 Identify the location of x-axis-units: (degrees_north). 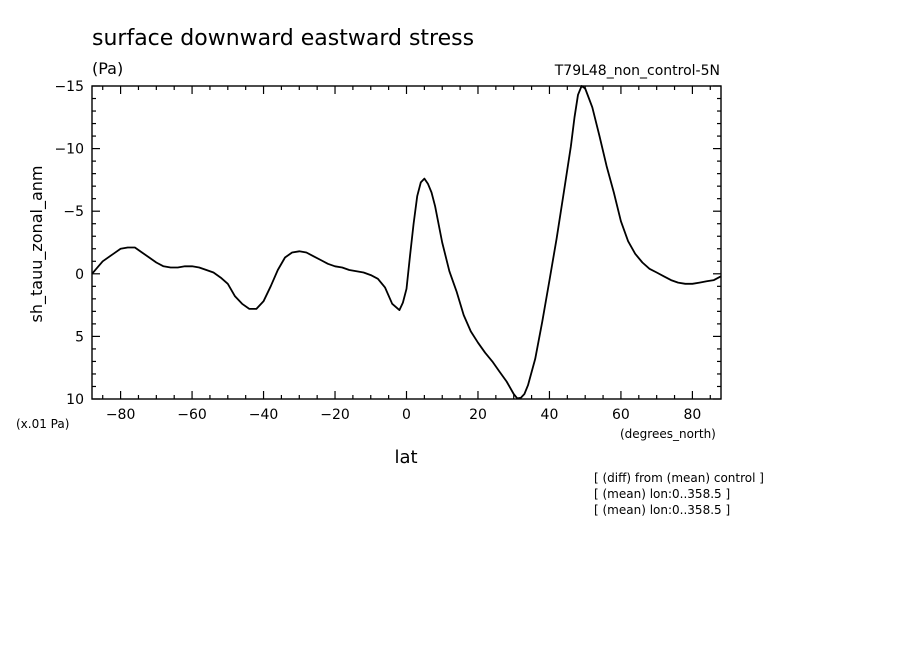
(668, 434).